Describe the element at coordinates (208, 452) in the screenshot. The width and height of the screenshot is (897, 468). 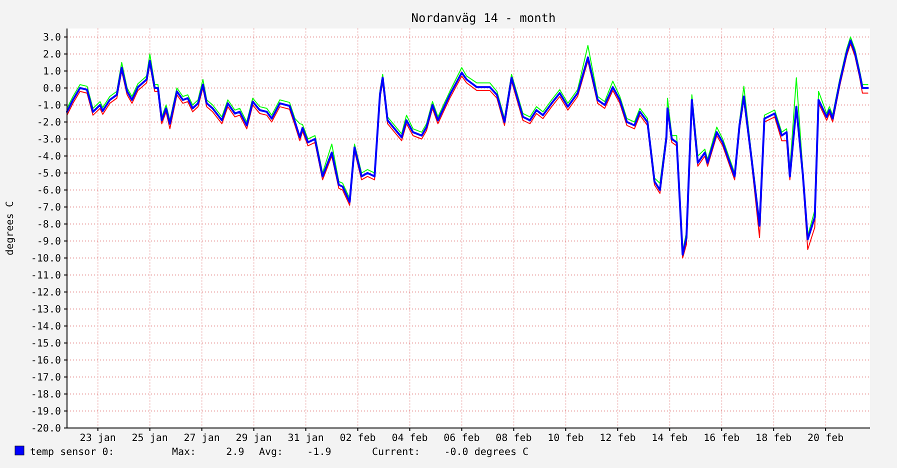
I see `text: Max: 2.9` at that location.